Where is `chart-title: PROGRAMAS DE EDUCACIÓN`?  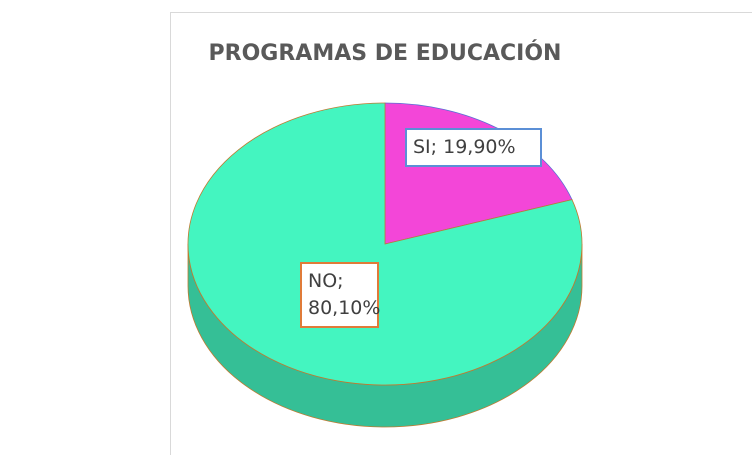
chart-title: PROGRAMAS DE EDUCACIÓN is located at coordinates (385, 53).